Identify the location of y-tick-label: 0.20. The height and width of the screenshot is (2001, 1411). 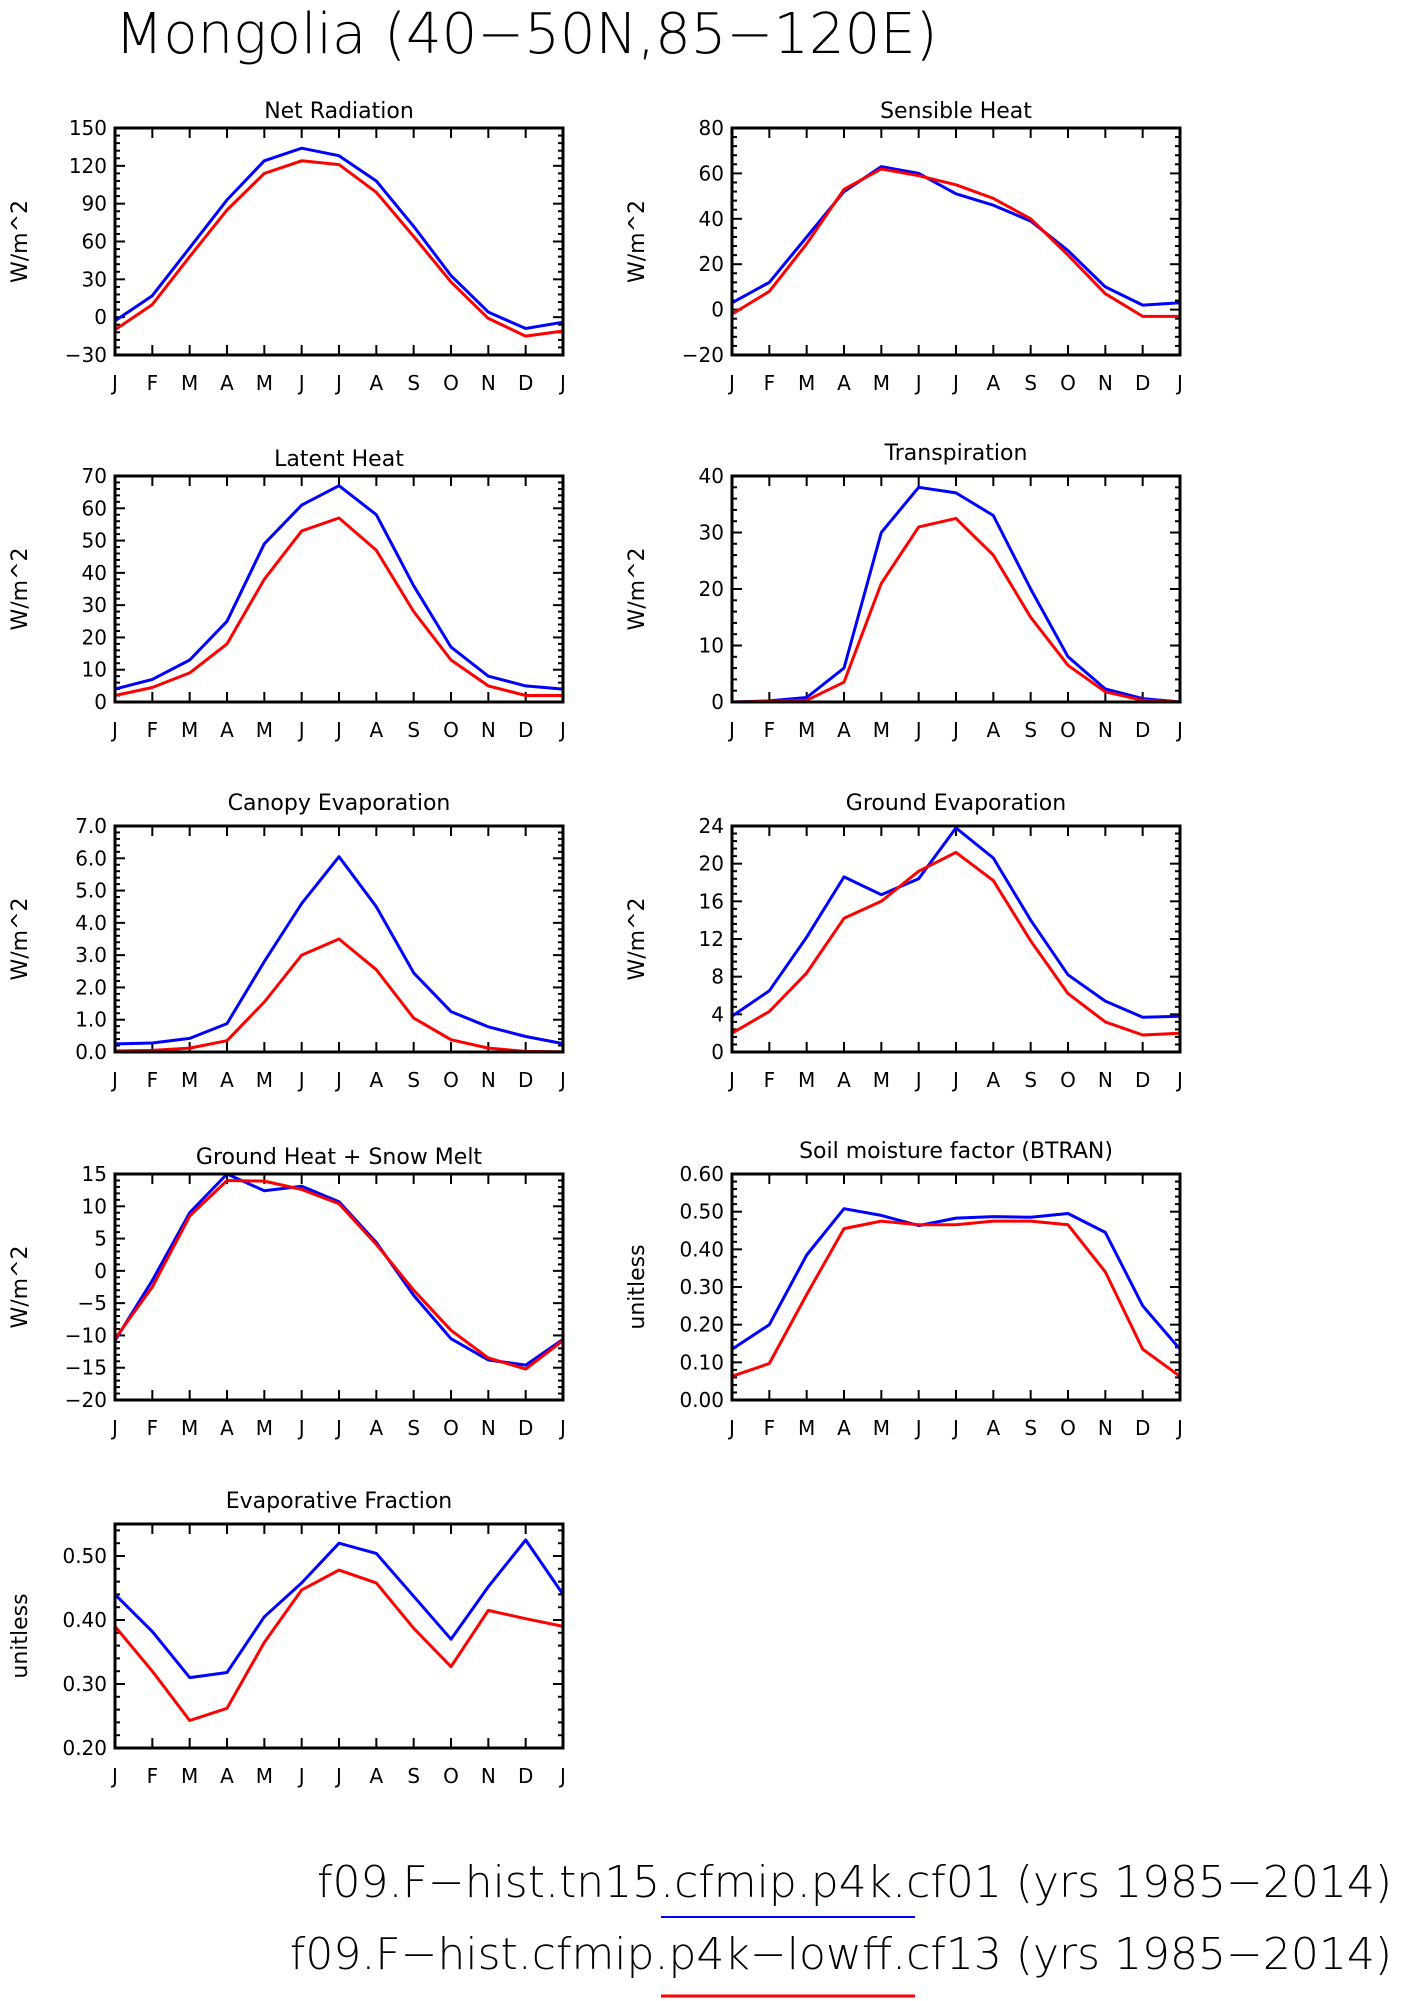
(701, 1325).